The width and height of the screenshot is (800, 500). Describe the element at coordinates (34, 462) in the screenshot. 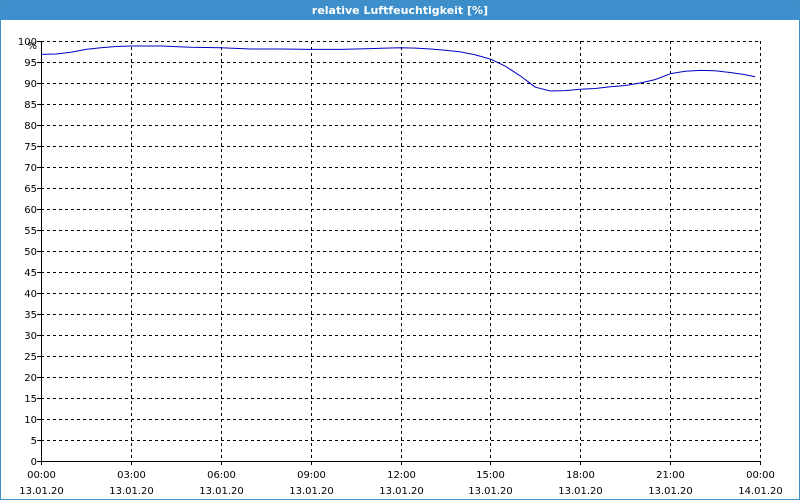

I see `y-tick-label: 0` at that location.